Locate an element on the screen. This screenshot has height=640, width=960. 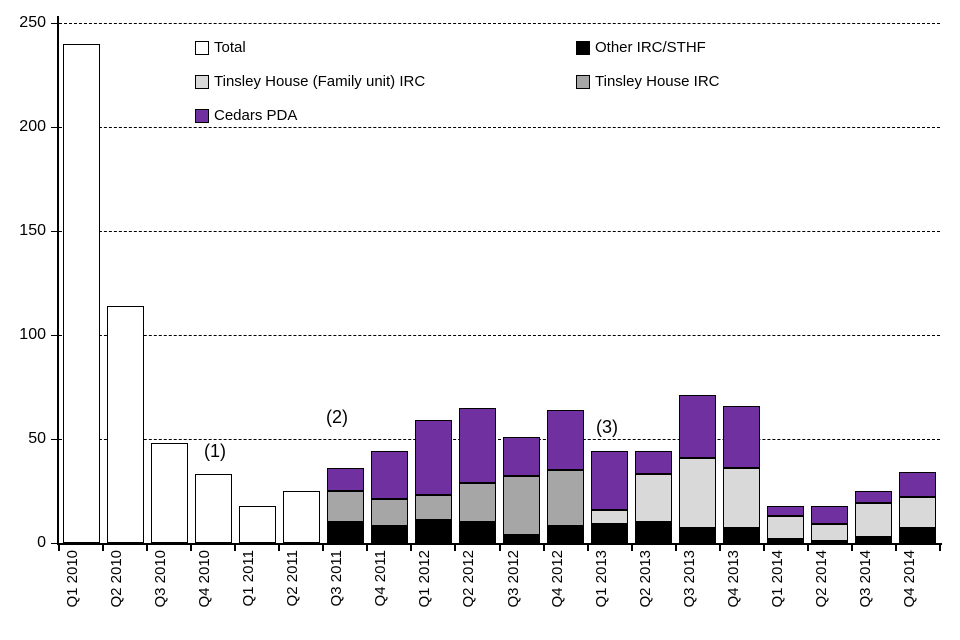
x-axis-label: Q2 2014 is located at coordinates (821, 579).